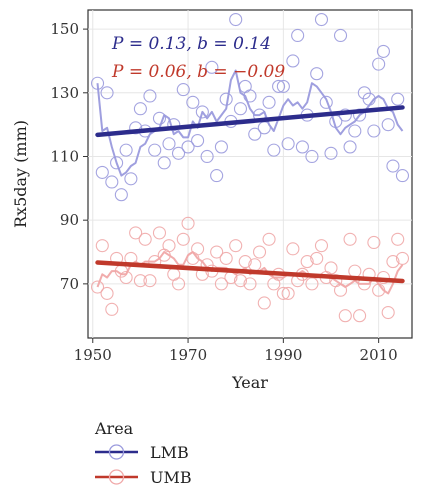 The width and height of the screenshot is (431, 500). I want to click on legend-marker-umb, so click(116, 477).